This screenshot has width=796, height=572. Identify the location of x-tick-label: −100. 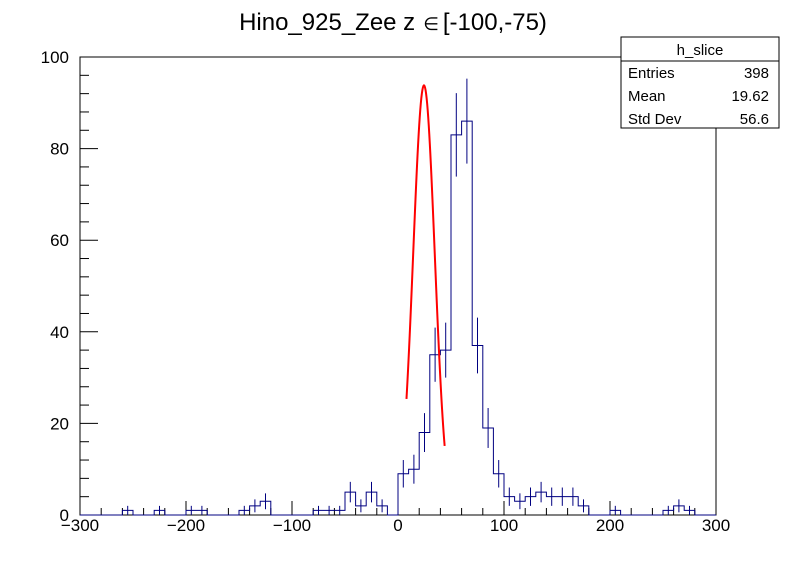
(292, 525).